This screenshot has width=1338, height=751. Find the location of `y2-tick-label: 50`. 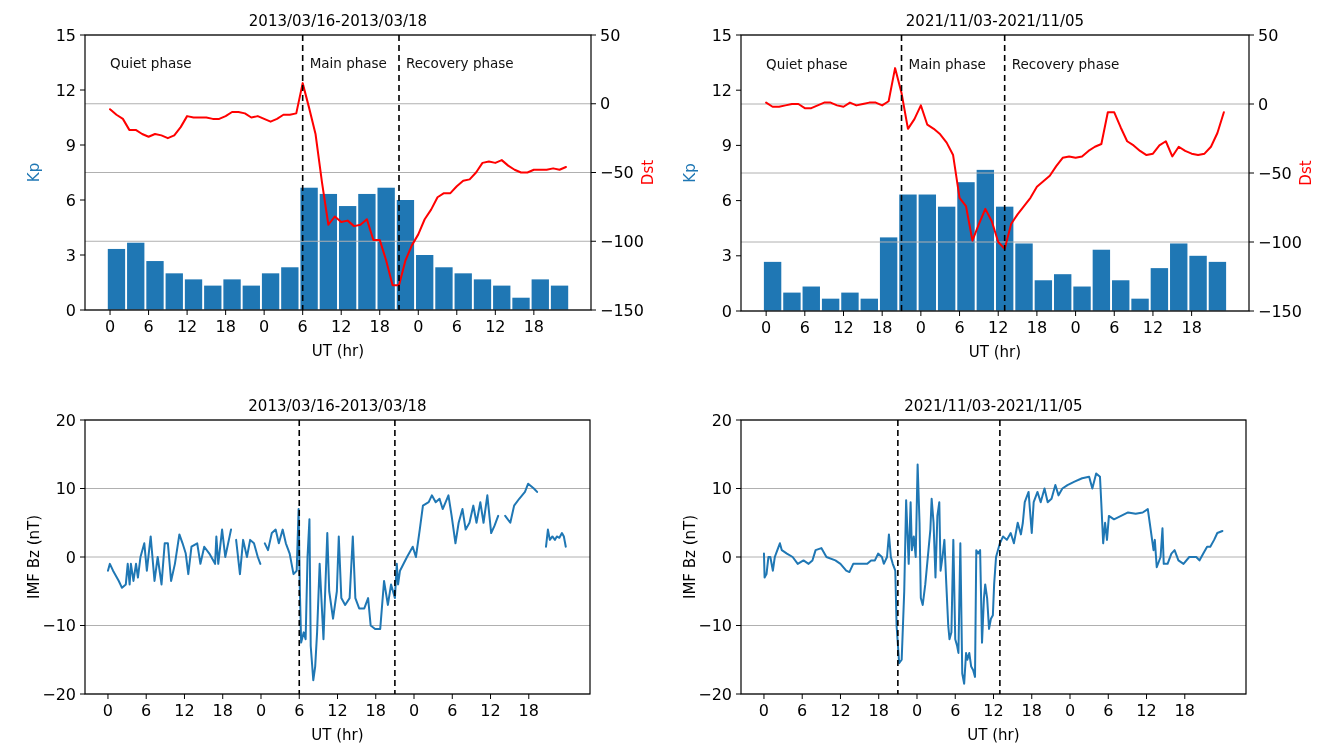

y2-tick-label: 50 is located at coordinates (1268, 35).